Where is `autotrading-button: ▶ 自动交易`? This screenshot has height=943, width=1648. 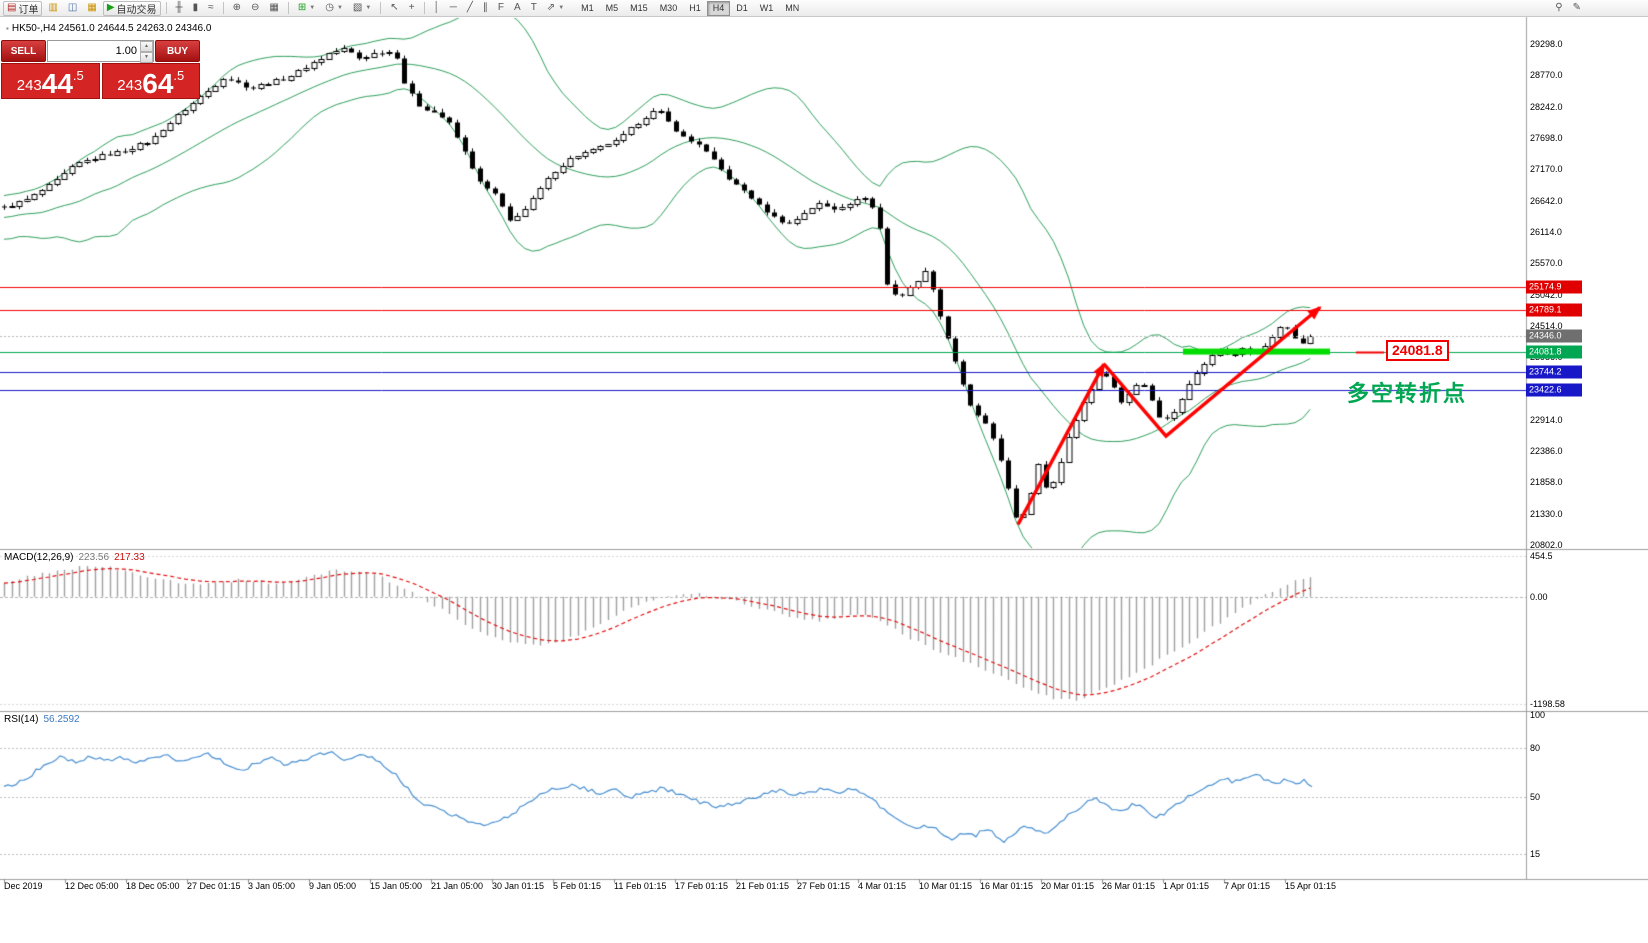
autotrading-button: ▶ 自动交易 is located at coordinates (131, 8).